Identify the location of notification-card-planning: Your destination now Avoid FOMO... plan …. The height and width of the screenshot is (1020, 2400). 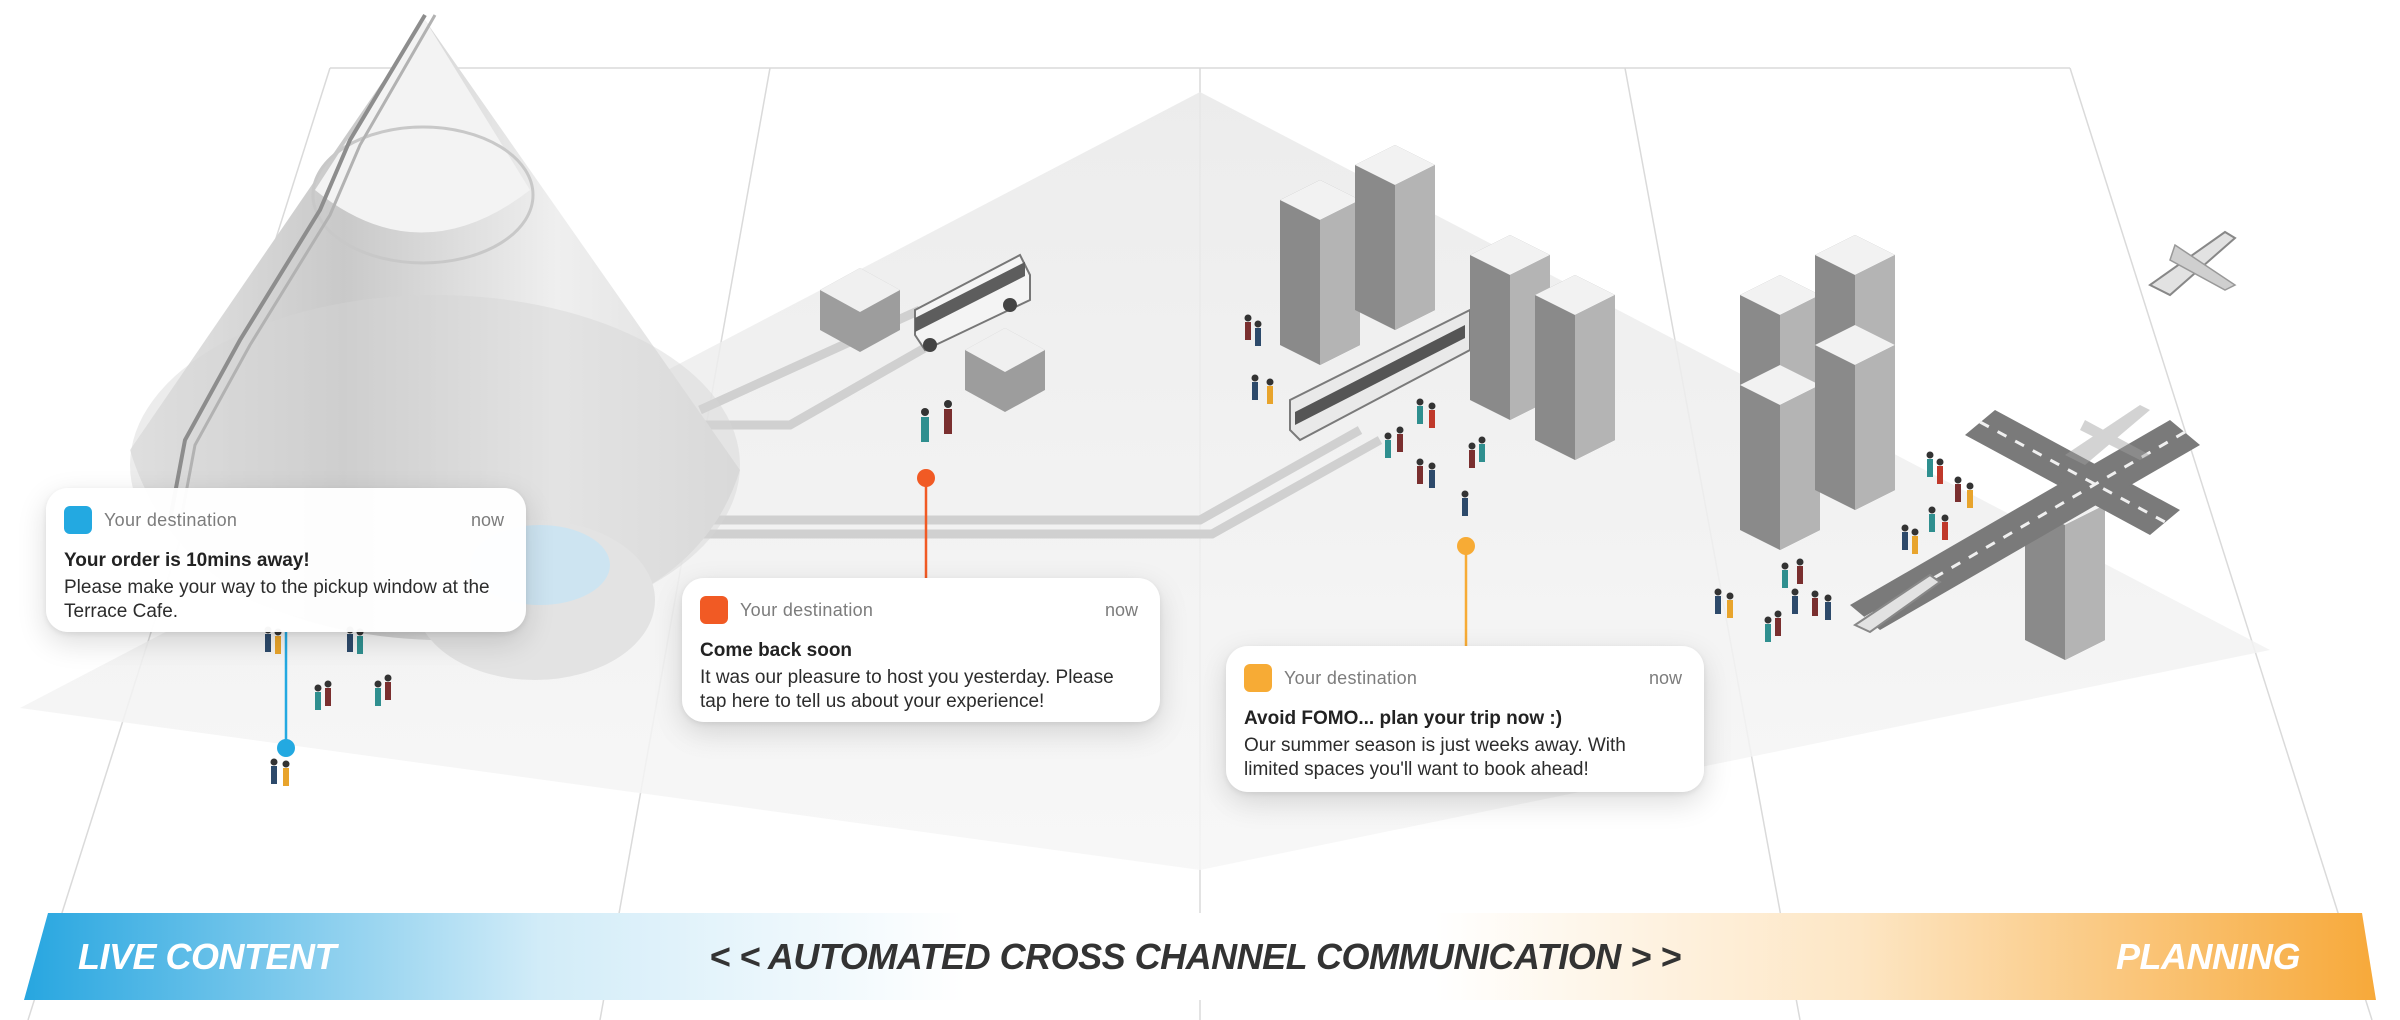
(1465, 719).